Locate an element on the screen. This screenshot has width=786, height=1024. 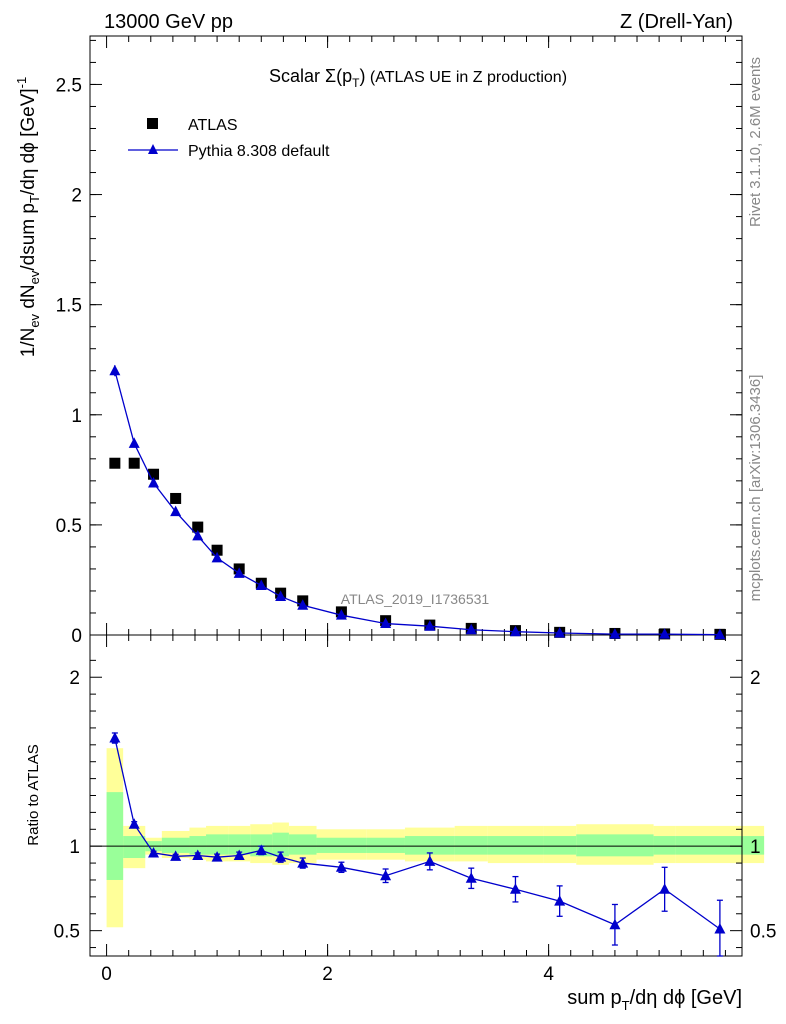
main-y-tick-label: 1.5 is located at coordinates (69, 306).